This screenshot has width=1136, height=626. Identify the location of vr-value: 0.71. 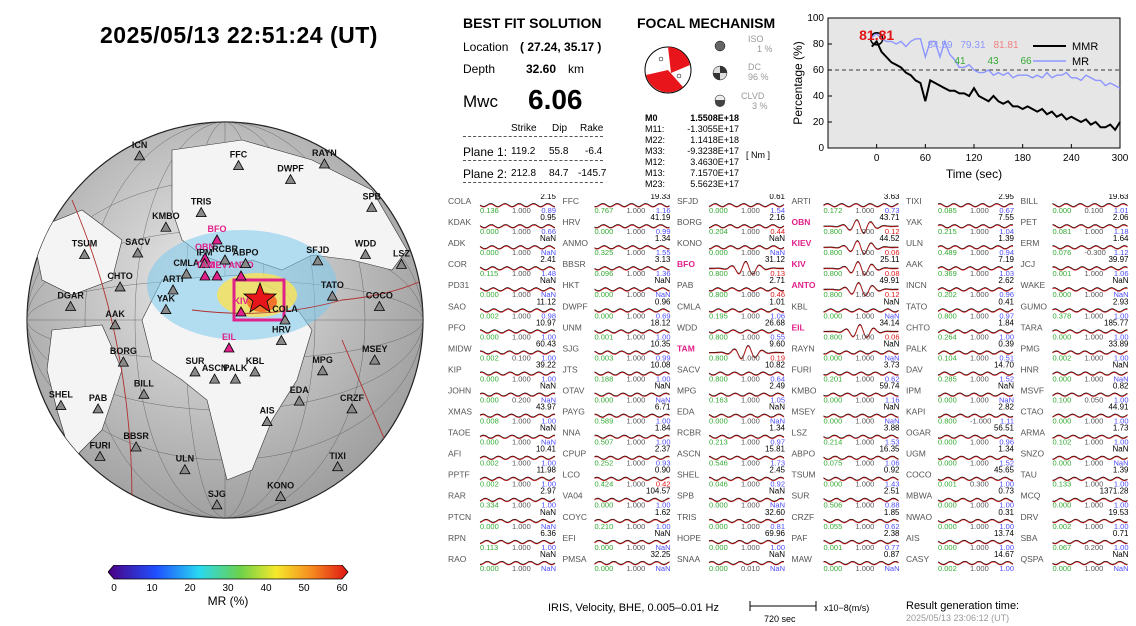
(1121, 533).